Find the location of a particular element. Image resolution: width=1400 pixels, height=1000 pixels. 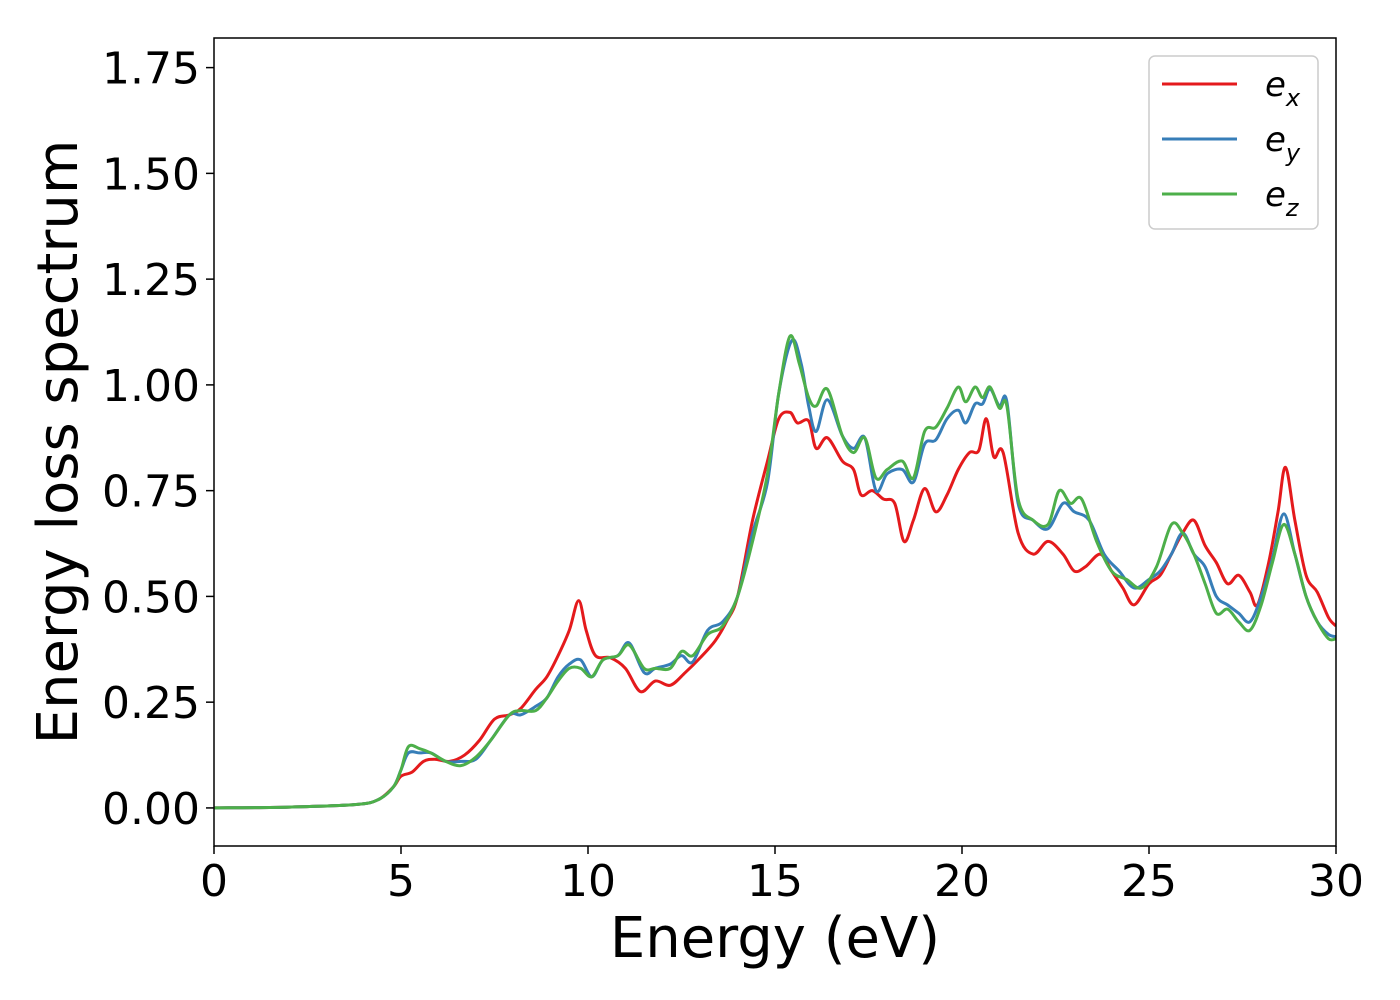

y-tick-label: 1.25 is located at coordinates (151, 280).